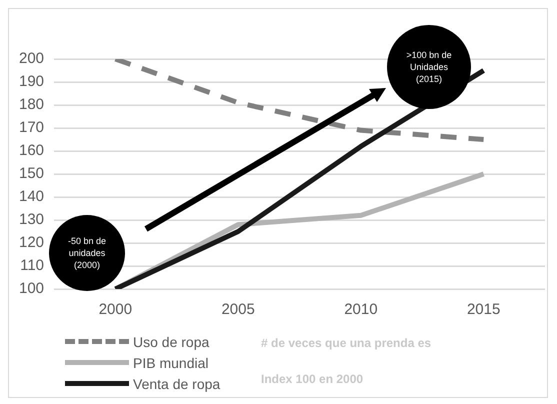 This screenshot has height=404, width=557. What do you see at coordinates (32, 265) in the screenshot?
I see `y-tick-label: 110` at bounding box center [32, 265].